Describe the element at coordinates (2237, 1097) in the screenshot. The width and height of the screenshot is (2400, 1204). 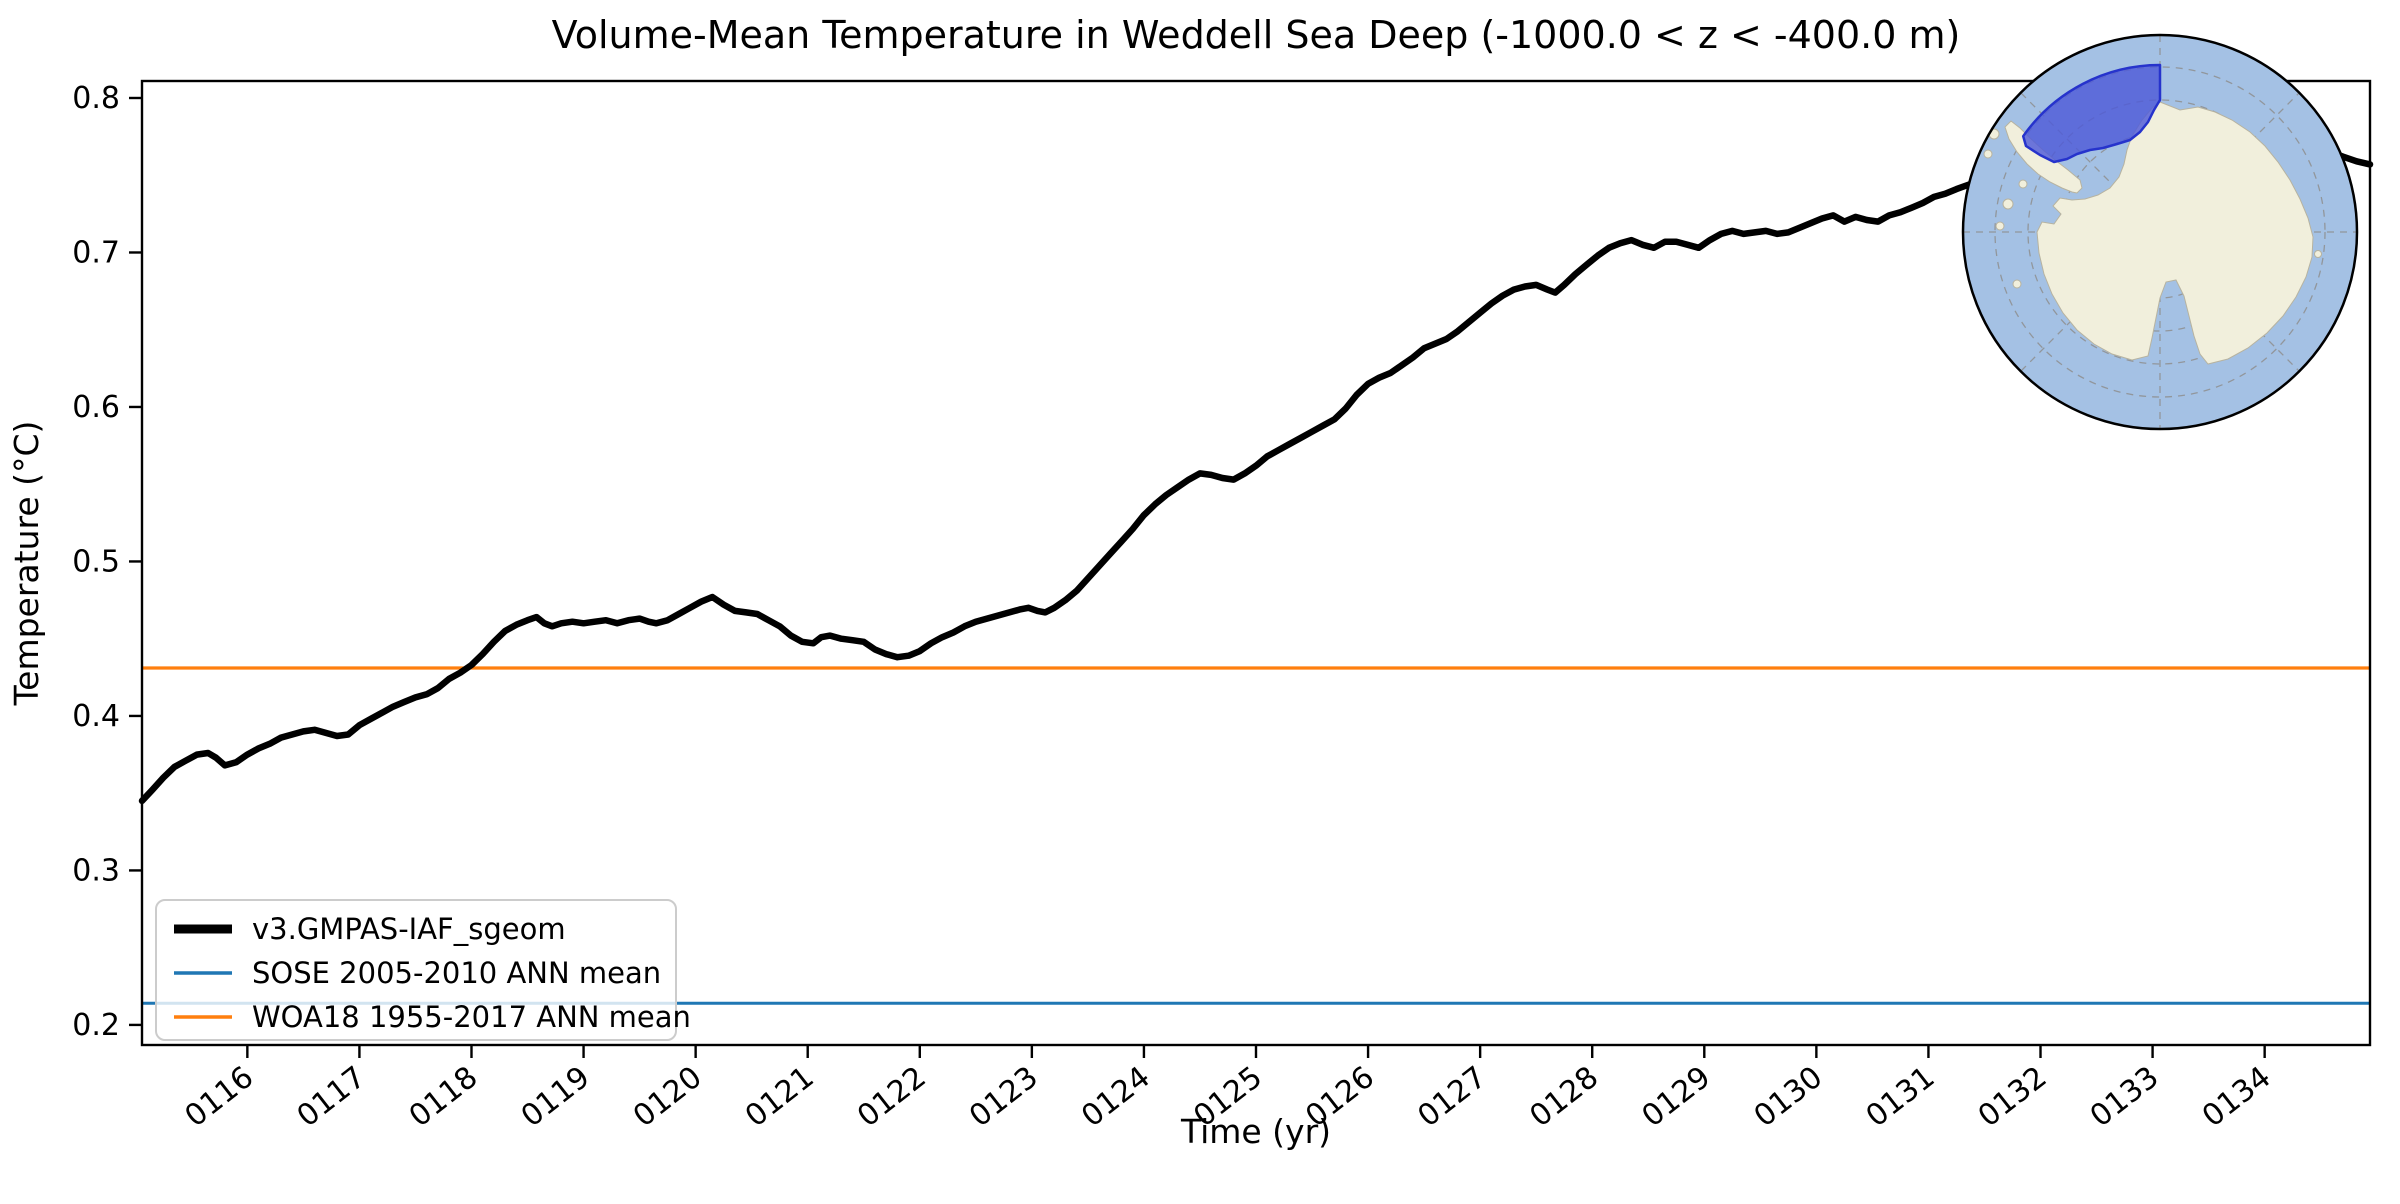
I see `svg-text: 0134` at that location.